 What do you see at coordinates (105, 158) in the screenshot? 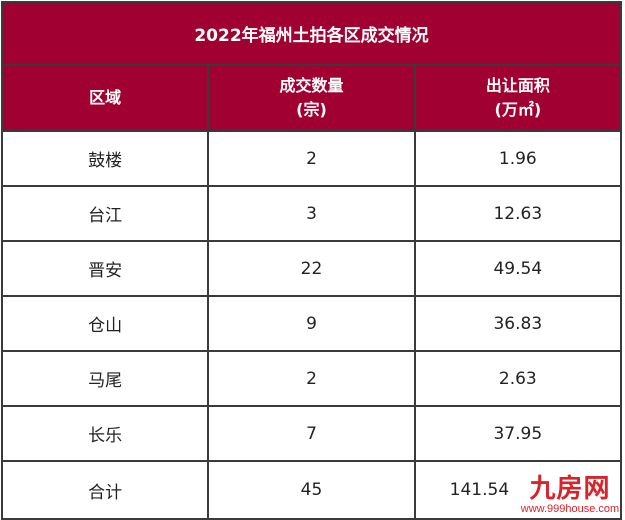
I see `cell-district: 鼓楼` at bounding box center [105, 158].